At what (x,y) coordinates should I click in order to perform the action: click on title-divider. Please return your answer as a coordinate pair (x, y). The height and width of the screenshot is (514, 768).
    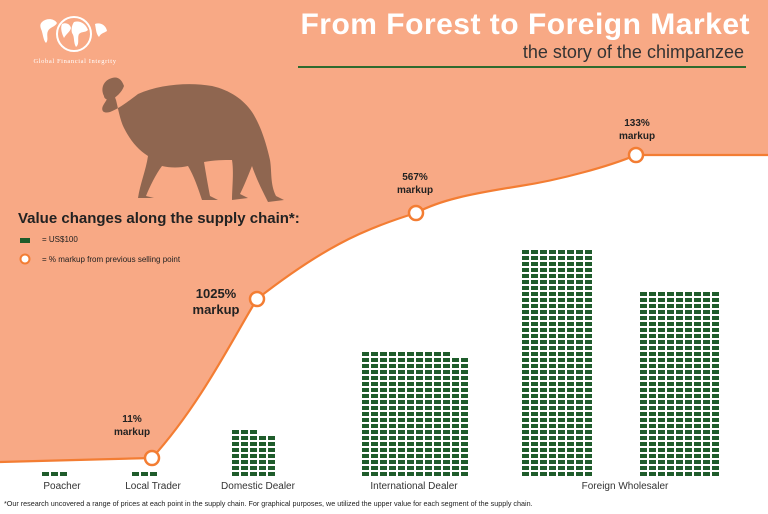
    Looking at the image, I should click on (522, 67).